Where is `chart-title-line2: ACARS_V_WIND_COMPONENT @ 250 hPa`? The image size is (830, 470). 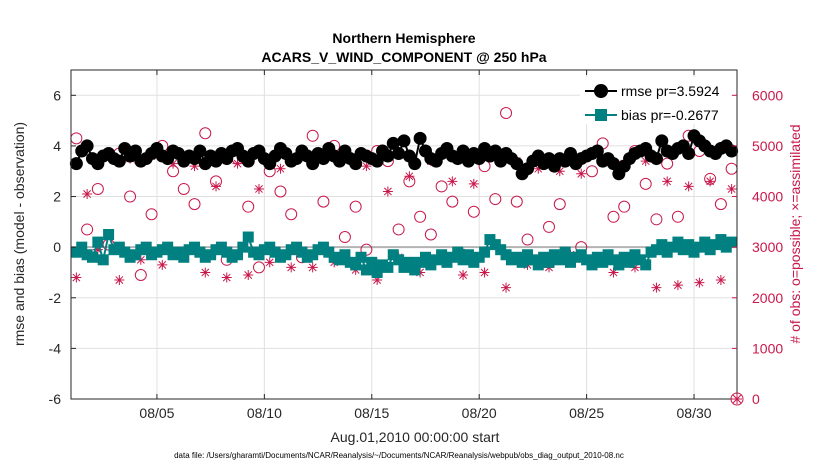
chart-title-line2: ACARS_V_WIND_COMPONENT @ 250 hPa is located at coordinates (403, 57).